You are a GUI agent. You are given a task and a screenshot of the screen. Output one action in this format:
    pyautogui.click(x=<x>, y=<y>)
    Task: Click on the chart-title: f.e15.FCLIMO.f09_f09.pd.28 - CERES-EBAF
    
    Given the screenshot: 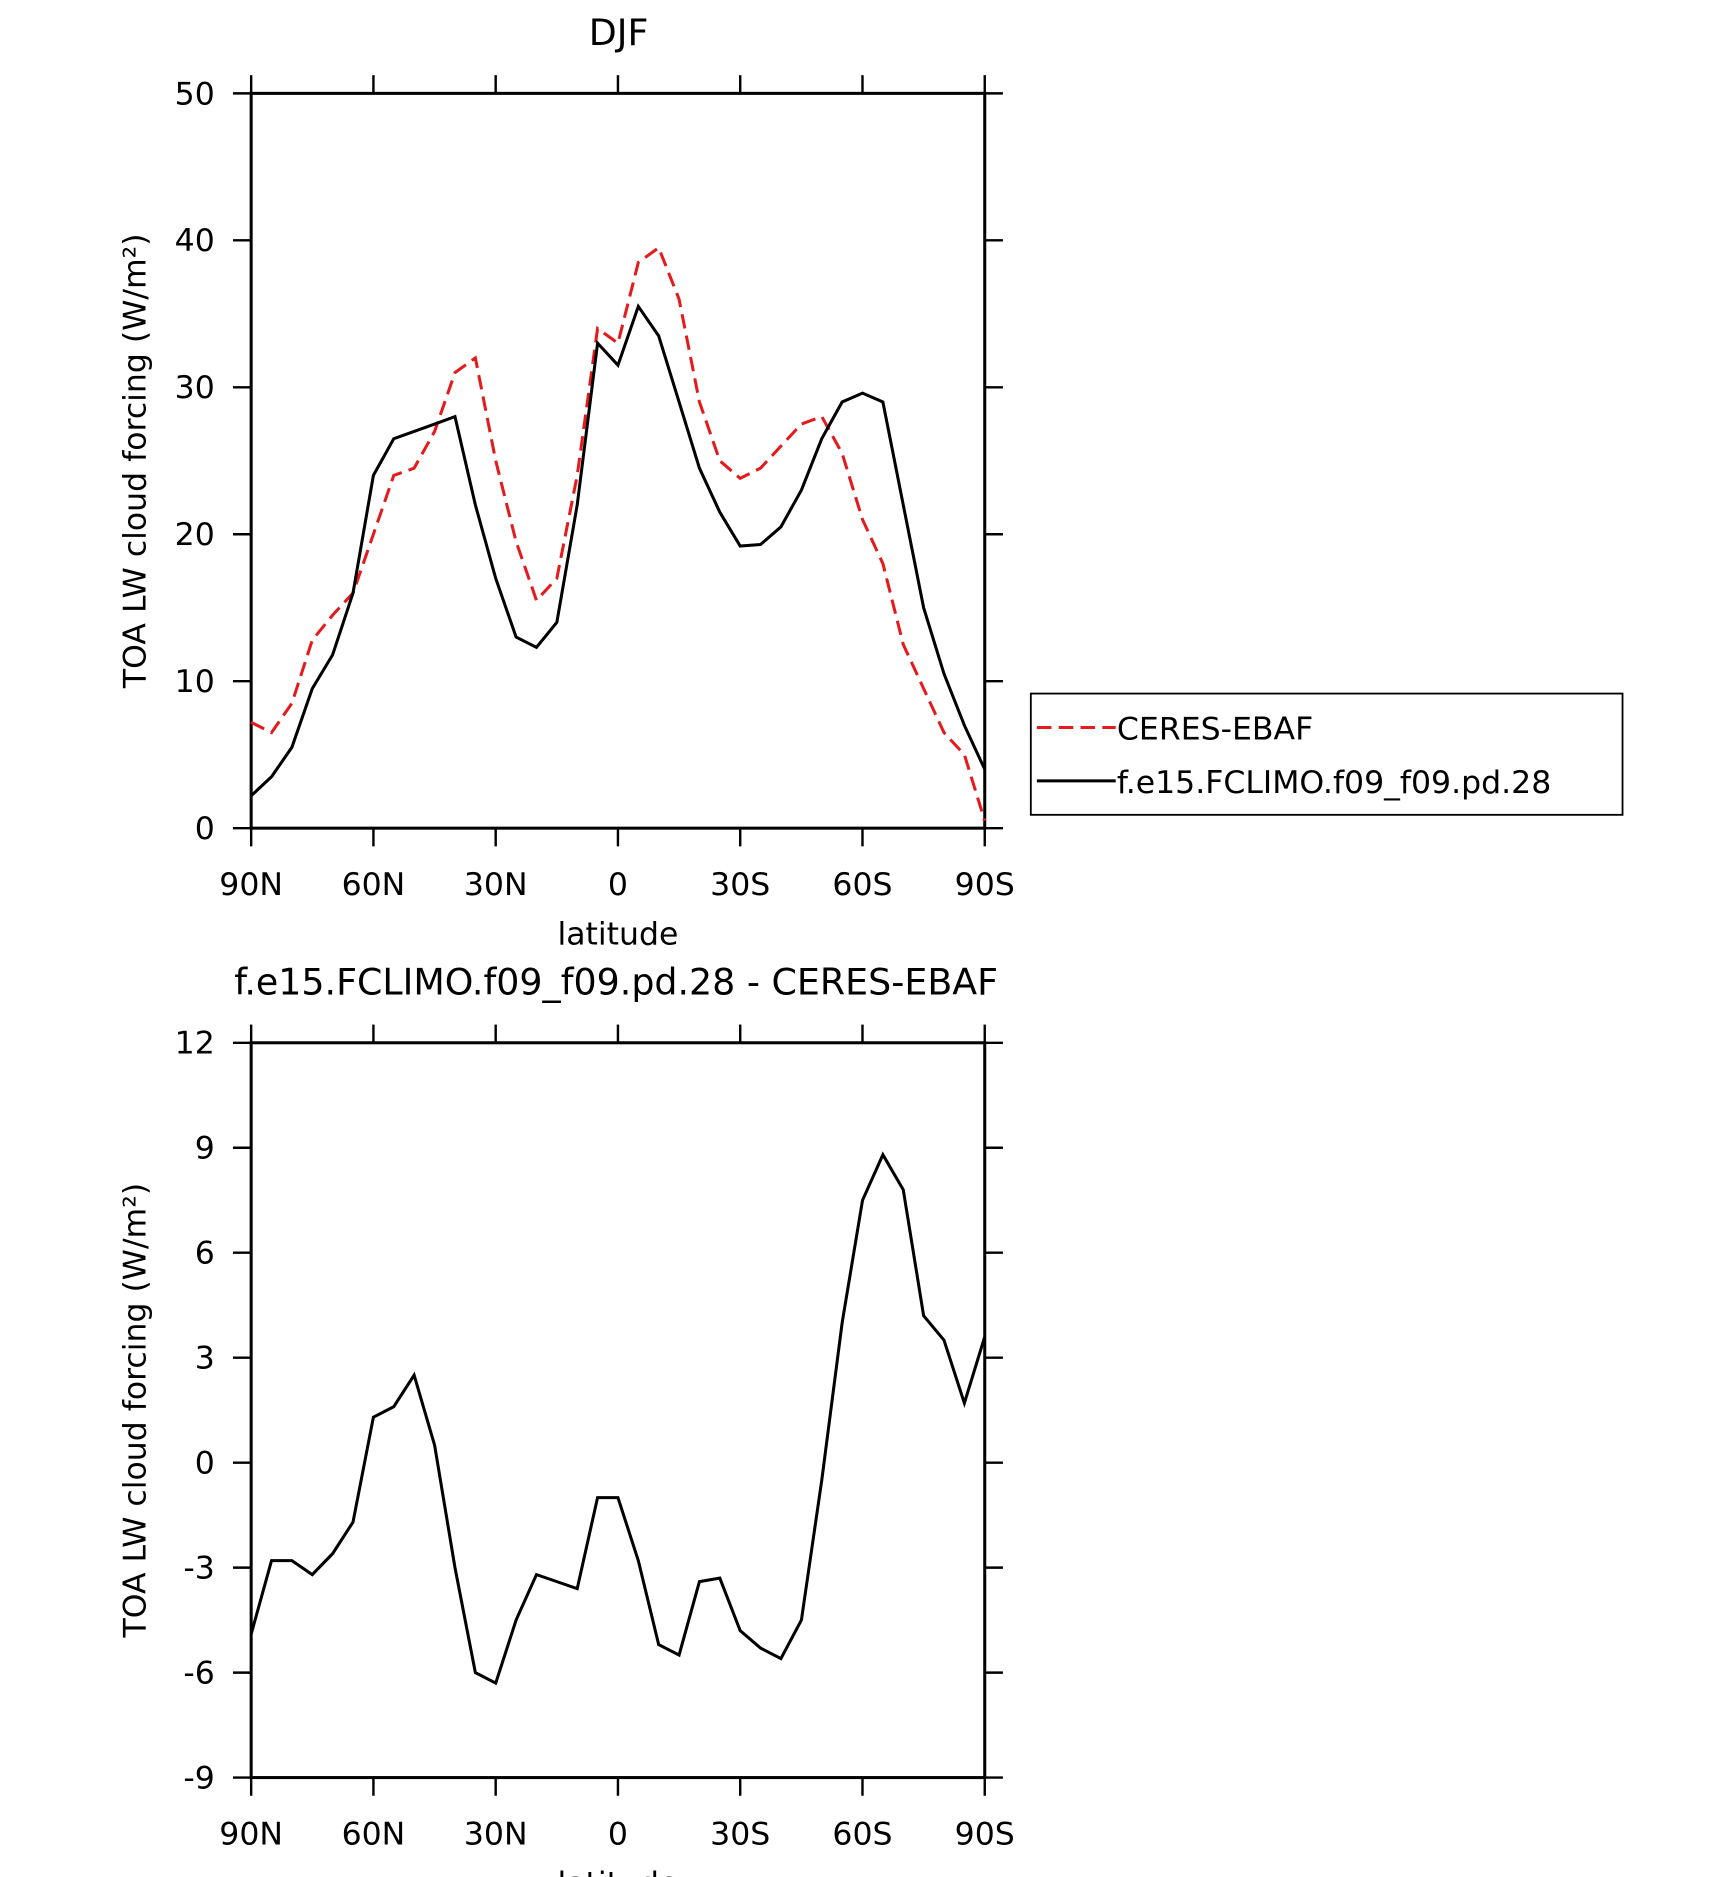 What is the action you would take?
    pyautogui.click(x=616, y=981)
    